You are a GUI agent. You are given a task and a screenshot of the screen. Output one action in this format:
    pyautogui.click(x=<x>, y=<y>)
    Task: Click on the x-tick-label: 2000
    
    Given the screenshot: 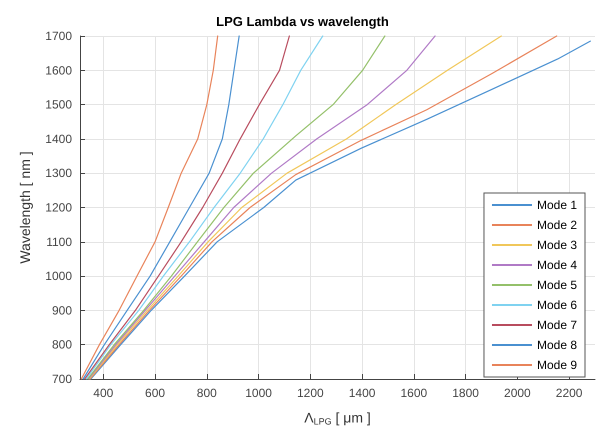 What is the action you would take?
    pyautogui.click(x=518, y=393)
    